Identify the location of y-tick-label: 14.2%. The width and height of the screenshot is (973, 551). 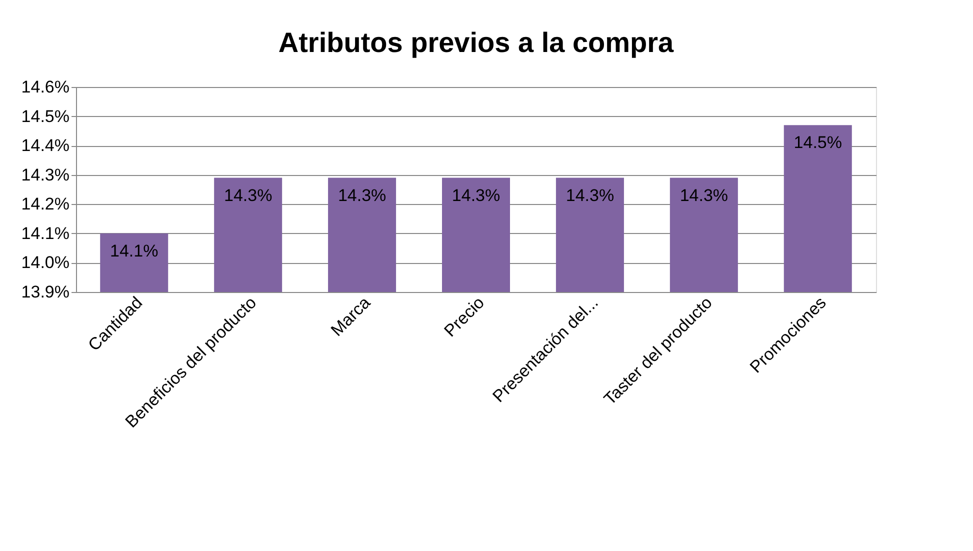
(45, 204).